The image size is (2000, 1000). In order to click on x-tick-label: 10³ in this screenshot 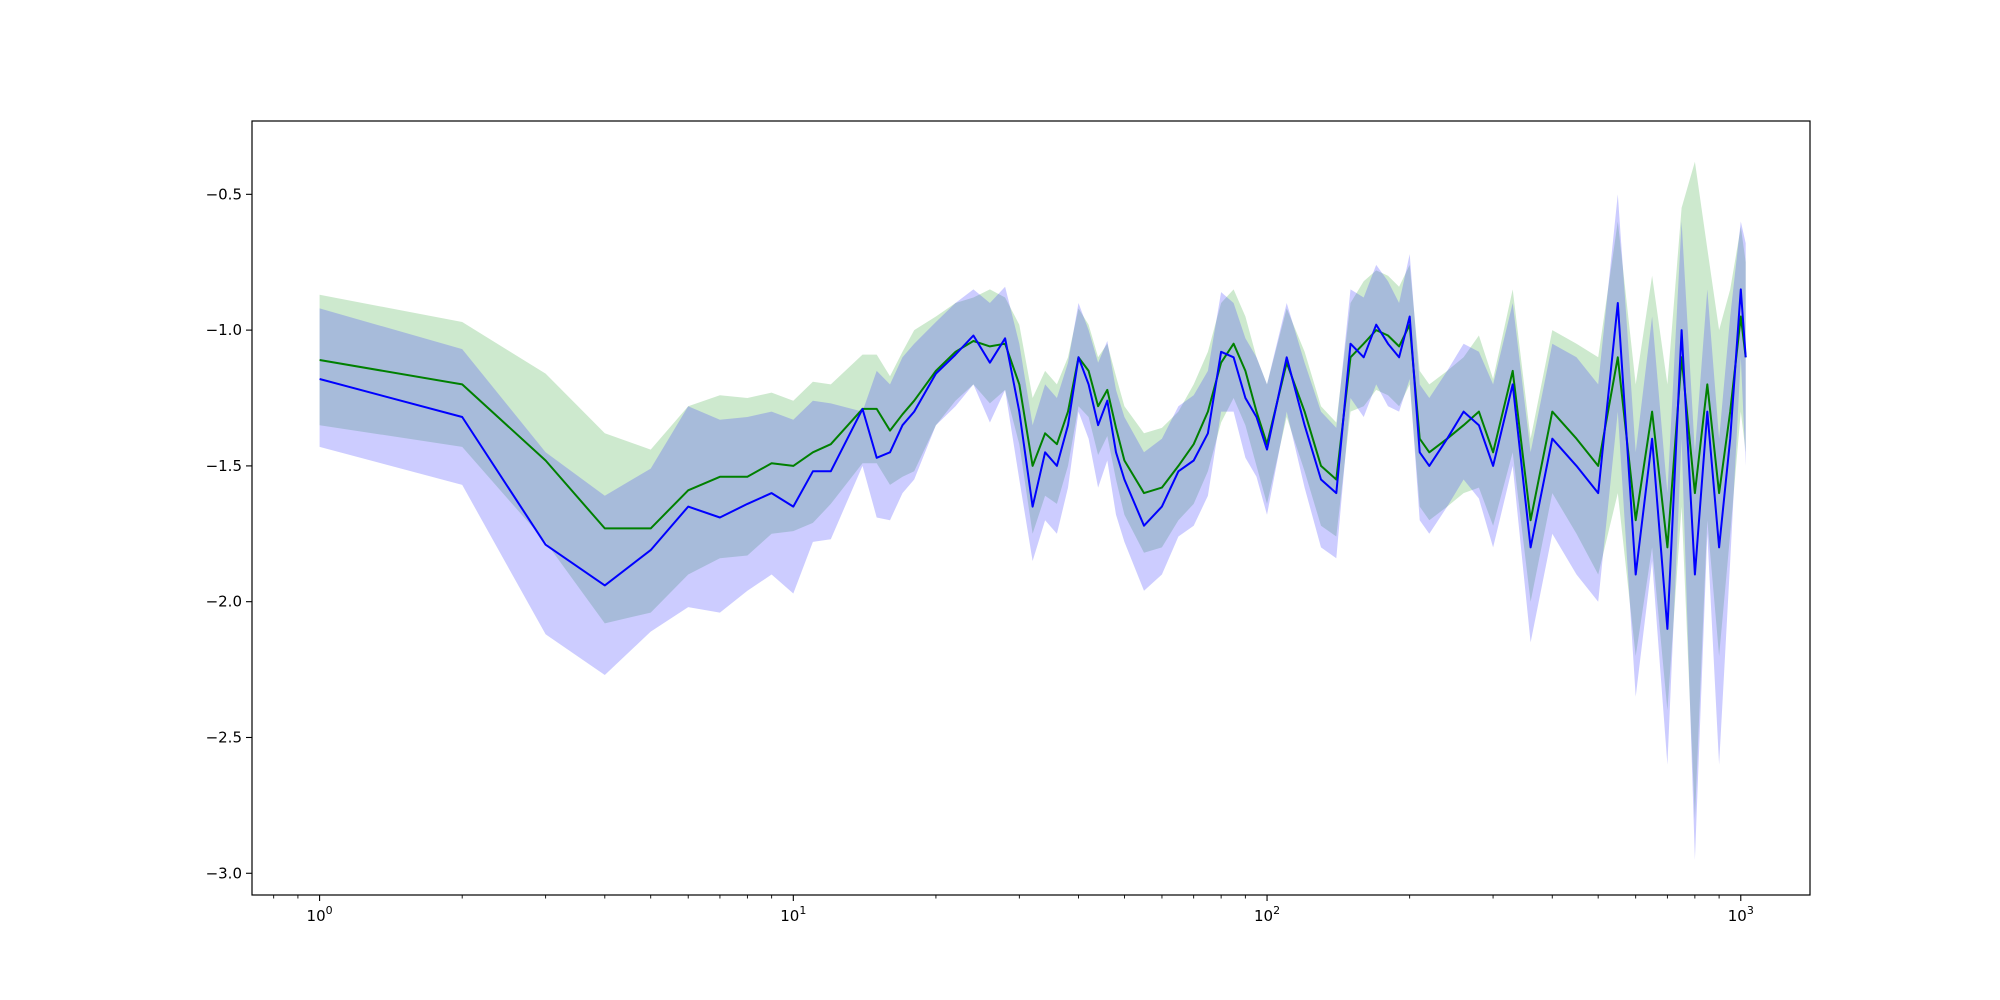, I will do `click(1741, 914)`.